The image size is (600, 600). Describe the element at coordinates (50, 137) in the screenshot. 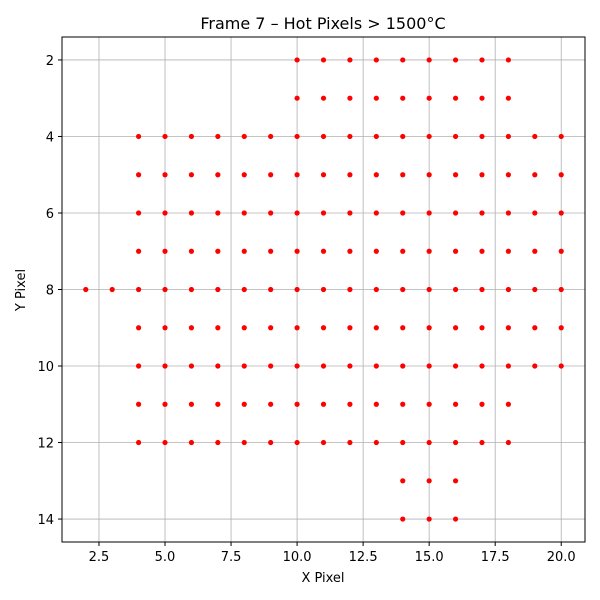

I see `y-tick-label: 4` at that location.